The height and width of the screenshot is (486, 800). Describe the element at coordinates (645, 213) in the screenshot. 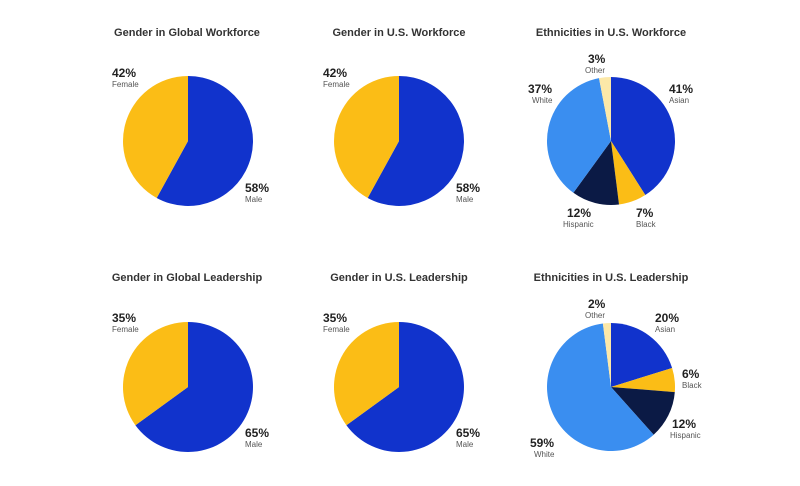

I see `label-value-black: 7%` at that location.